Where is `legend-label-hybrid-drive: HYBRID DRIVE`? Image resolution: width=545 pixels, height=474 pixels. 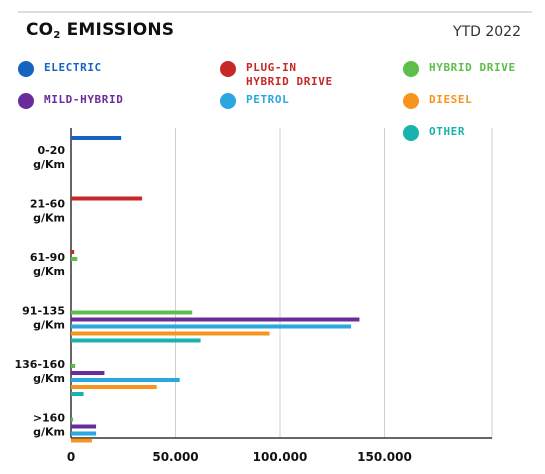
legend-label-hybrid-drive: HYBRID DRIVE is located at coordinates (472, 67).